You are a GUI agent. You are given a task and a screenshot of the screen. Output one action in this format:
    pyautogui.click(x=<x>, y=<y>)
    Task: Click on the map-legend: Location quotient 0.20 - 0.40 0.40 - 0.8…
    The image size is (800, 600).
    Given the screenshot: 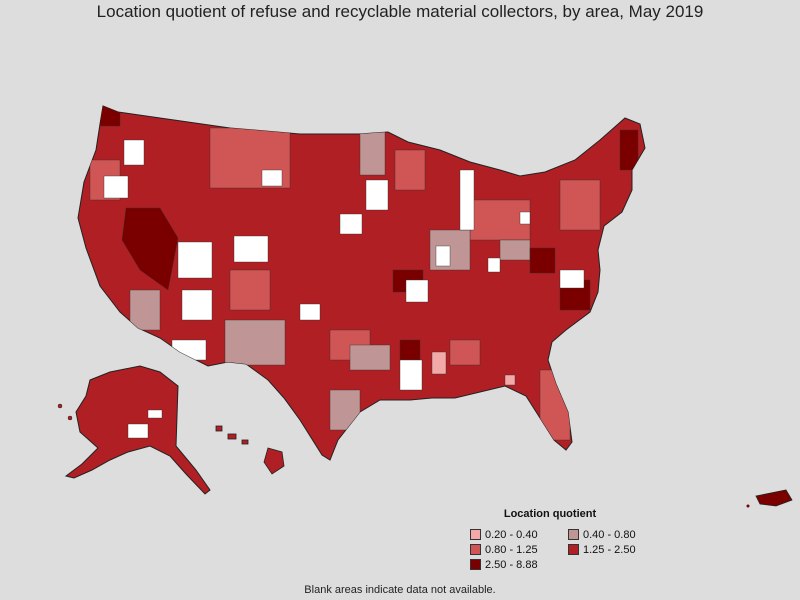 What is the action you would take?
    pyautogui.click(x=570, y=539)
    